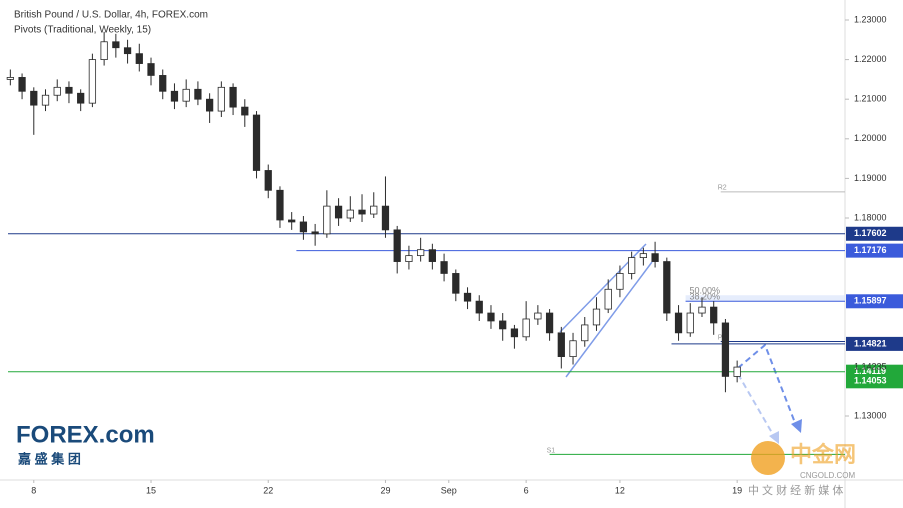 The height and width of the screenshot is (508, 903). Describe the element at coordinates (827, 475) in the screenshot. I see `watermark-site: CNGOLD.COM` at that location.